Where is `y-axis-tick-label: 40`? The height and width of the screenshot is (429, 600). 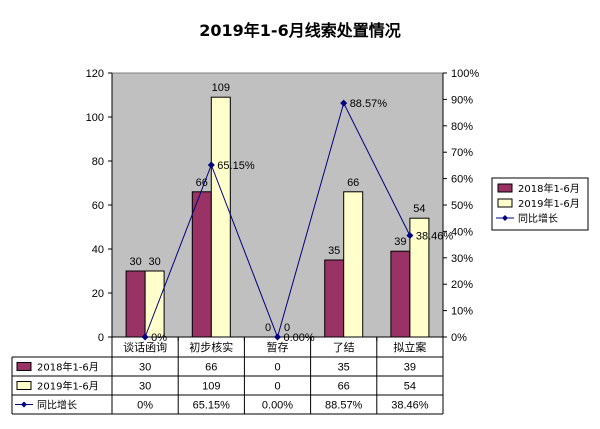
y-axis-tick-label: 40 is located at coordinates (98, 250).